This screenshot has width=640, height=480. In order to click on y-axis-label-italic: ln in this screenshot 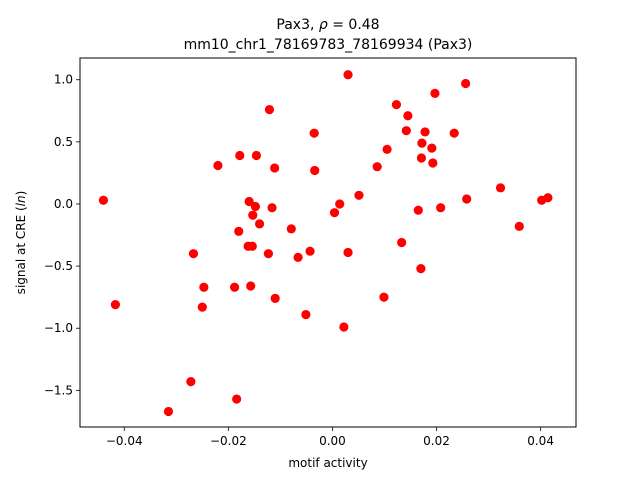, I will do `click(21, 200)`.